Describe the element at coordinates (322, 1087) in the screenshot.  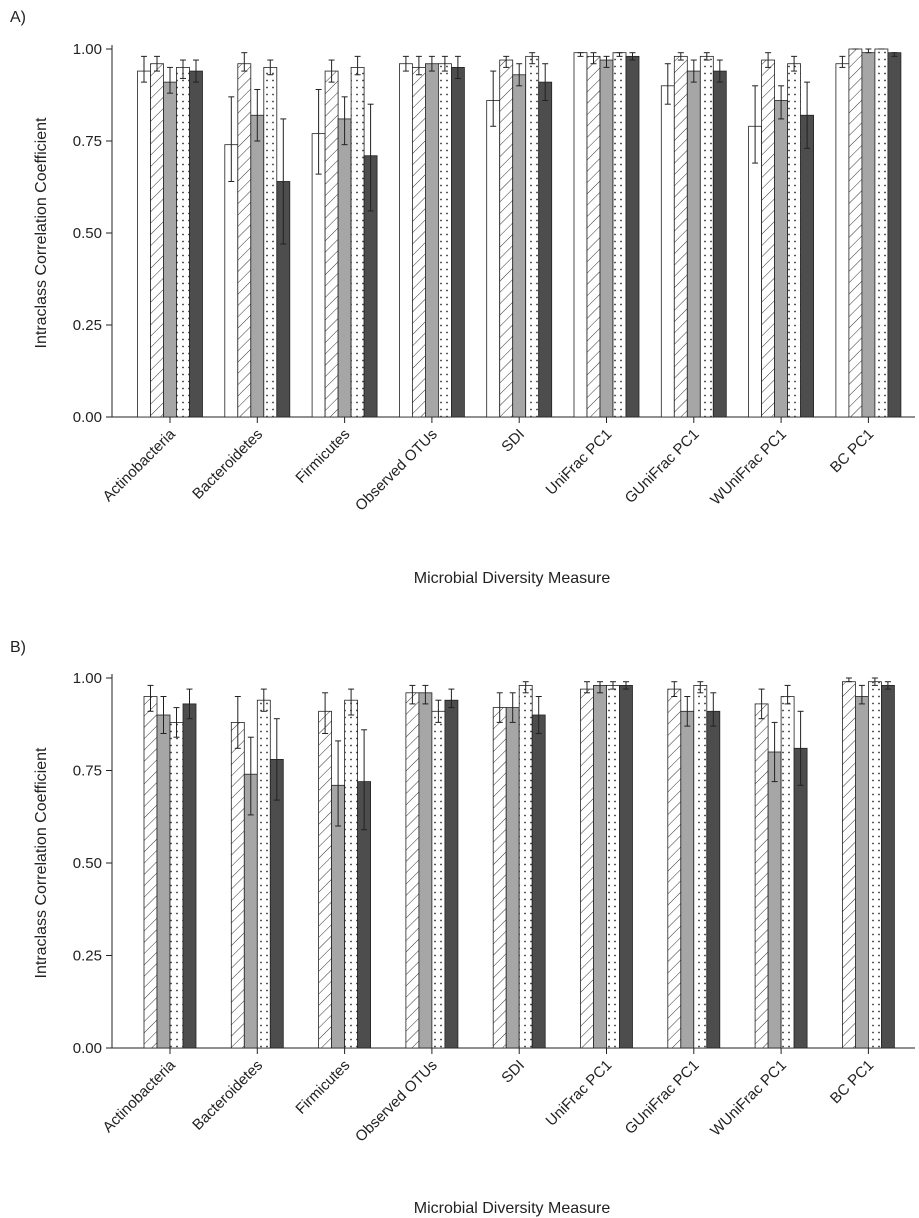
I see `x-tick-label: Firmicutes` at that location.